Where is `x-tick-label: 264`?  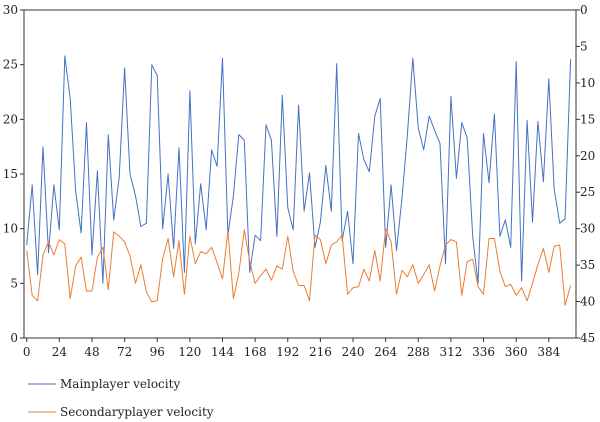 x-tick-label: 264 is located at coordinates (385, 352).